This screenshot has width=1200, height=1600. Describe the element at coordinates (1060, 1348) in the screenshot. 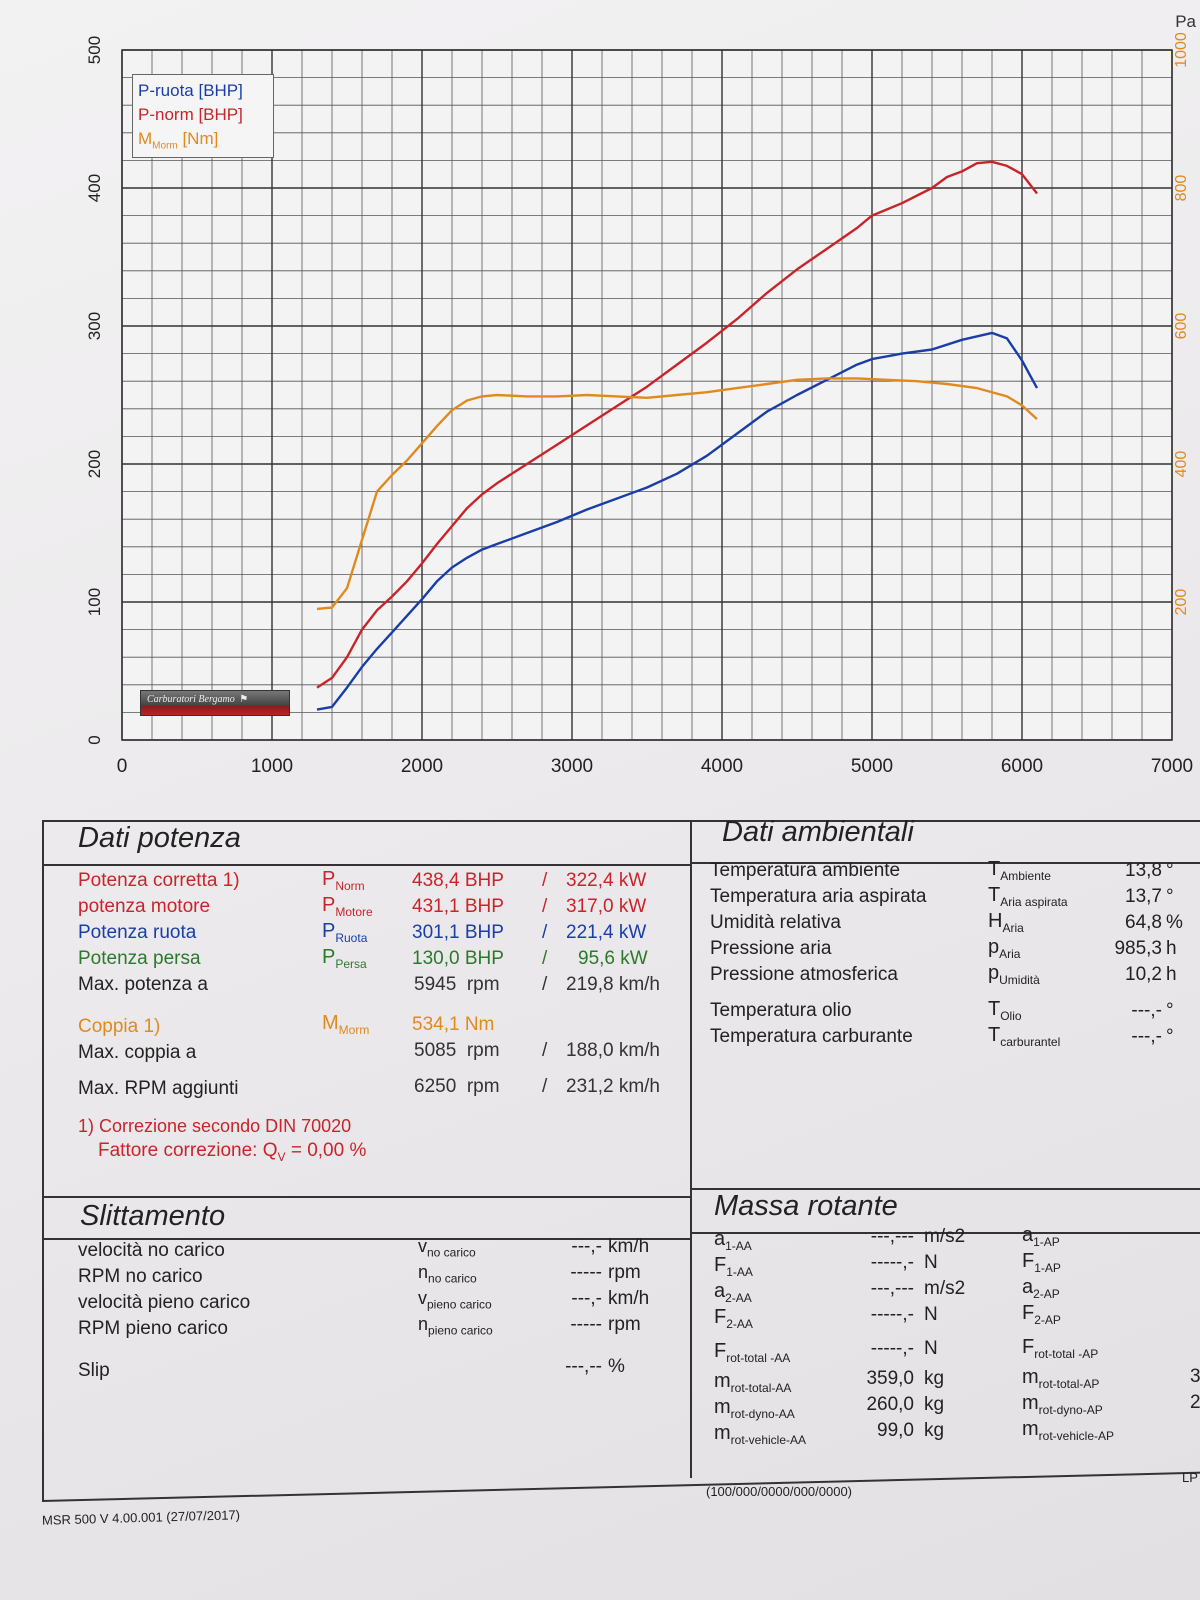

I see `mass-symbol-ap: Frot-total -AP` at that location.